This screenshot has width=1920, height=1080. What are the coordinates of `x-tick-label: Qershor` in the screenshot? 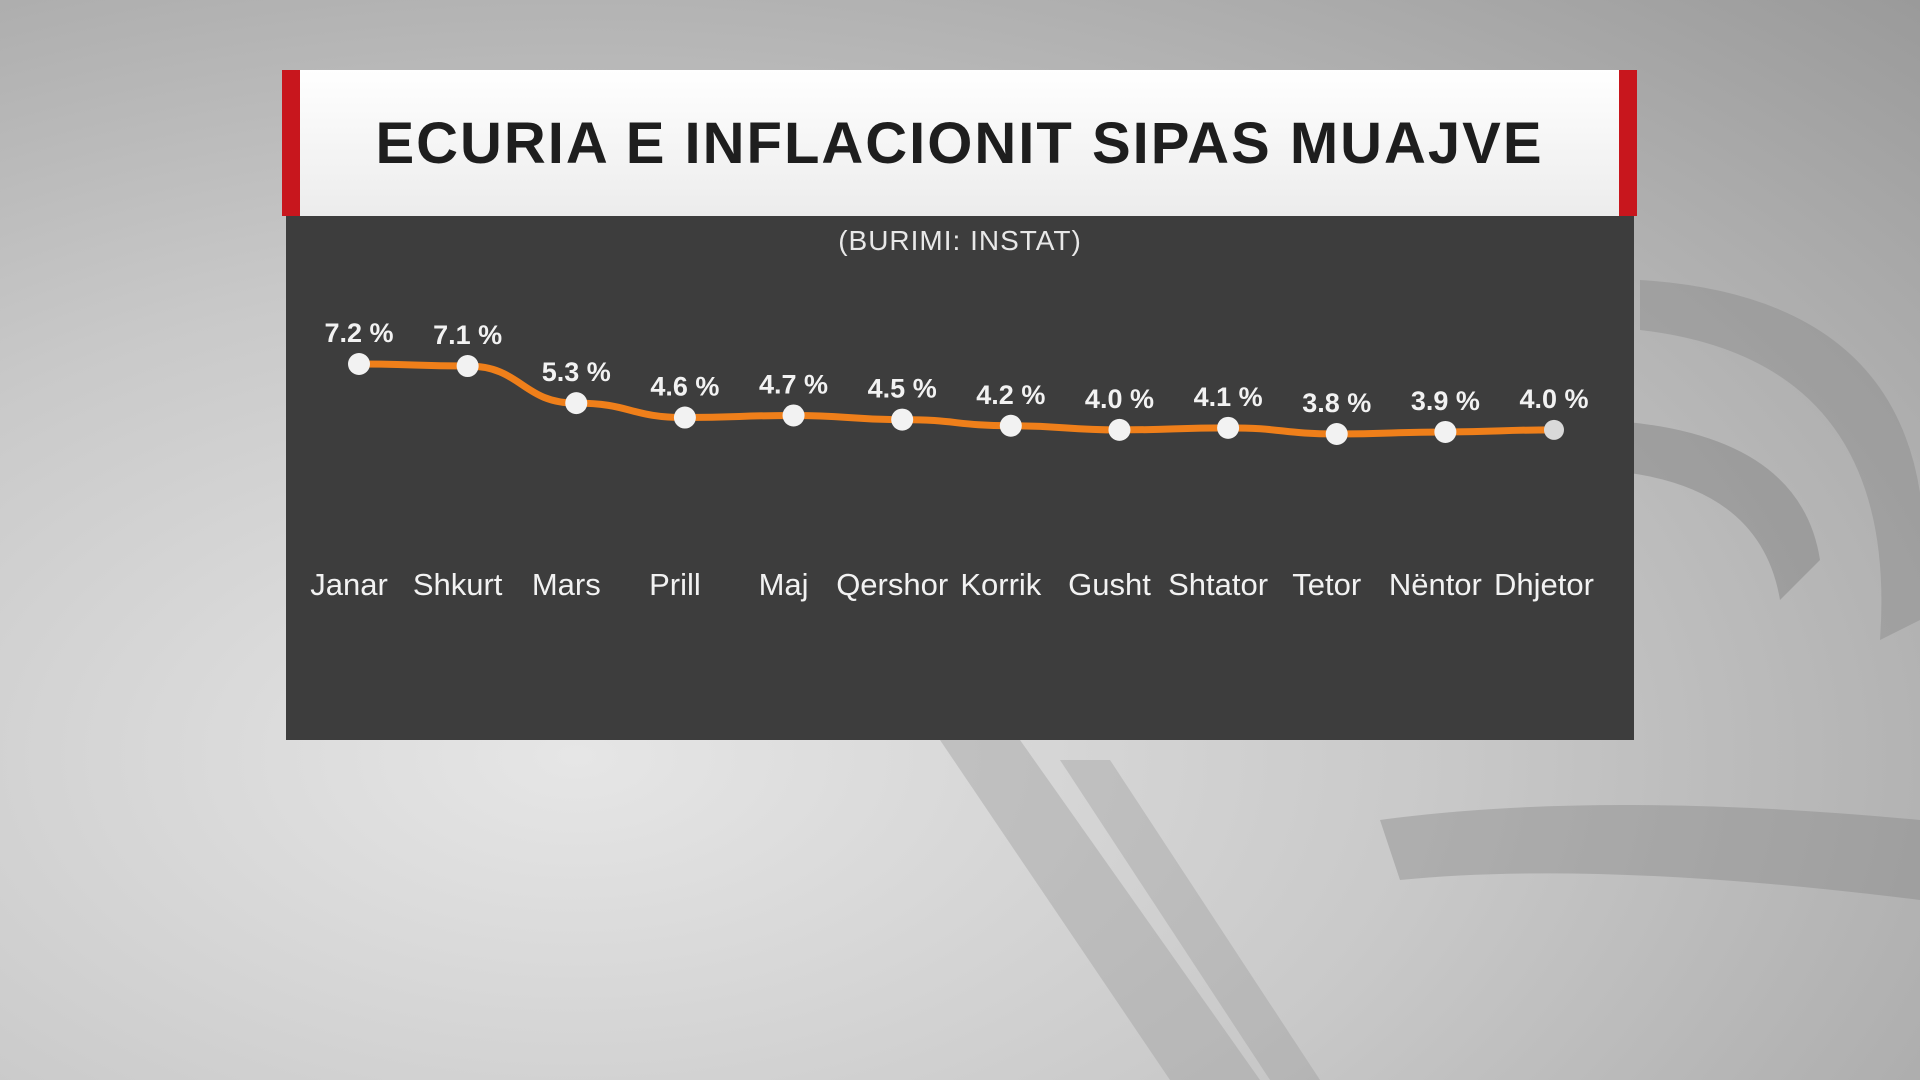 It's located at (892, 584).